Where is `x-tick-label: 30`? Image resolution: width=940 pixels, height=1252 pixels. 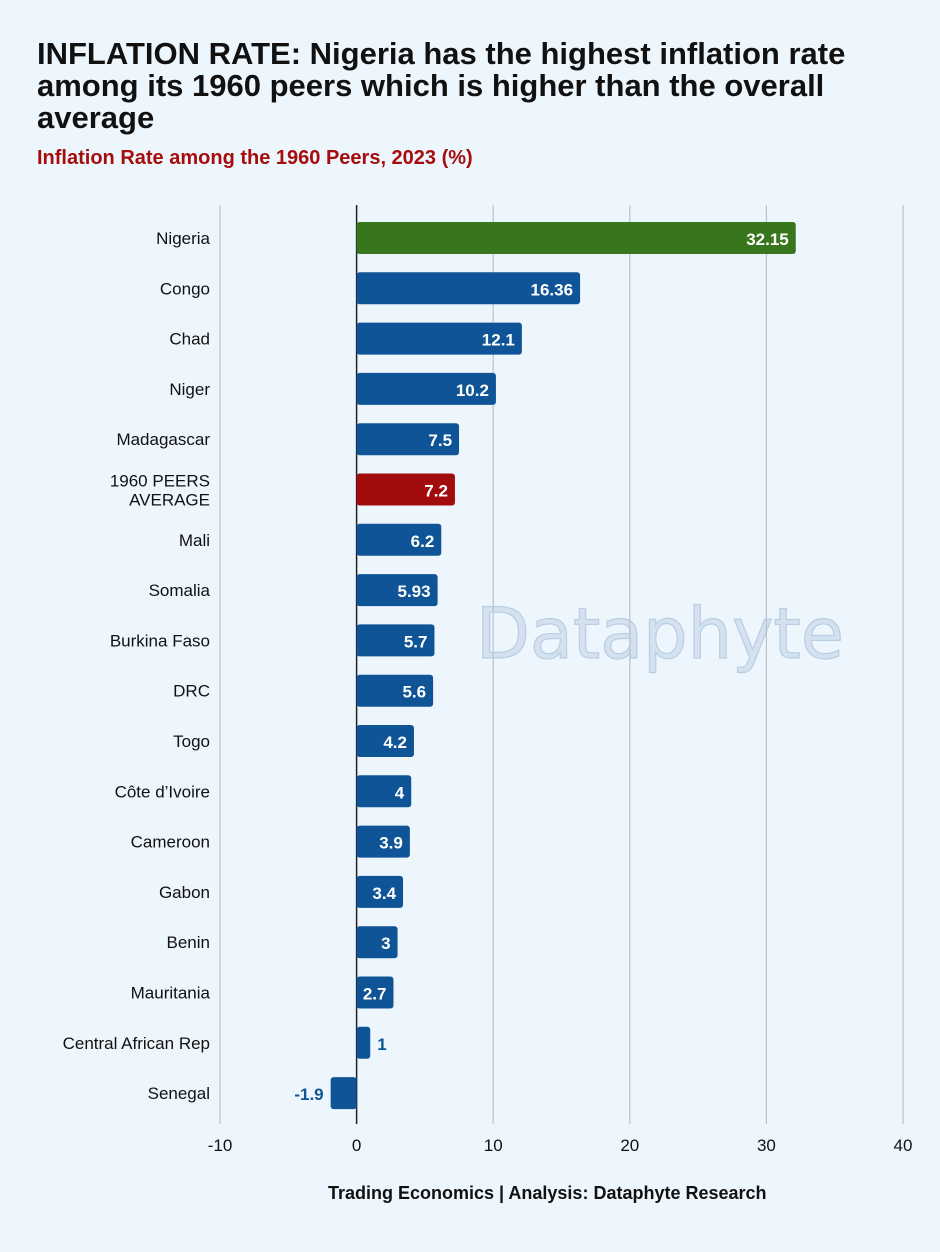
x-tick-label: 30 is located at coordinates (766, 1145).